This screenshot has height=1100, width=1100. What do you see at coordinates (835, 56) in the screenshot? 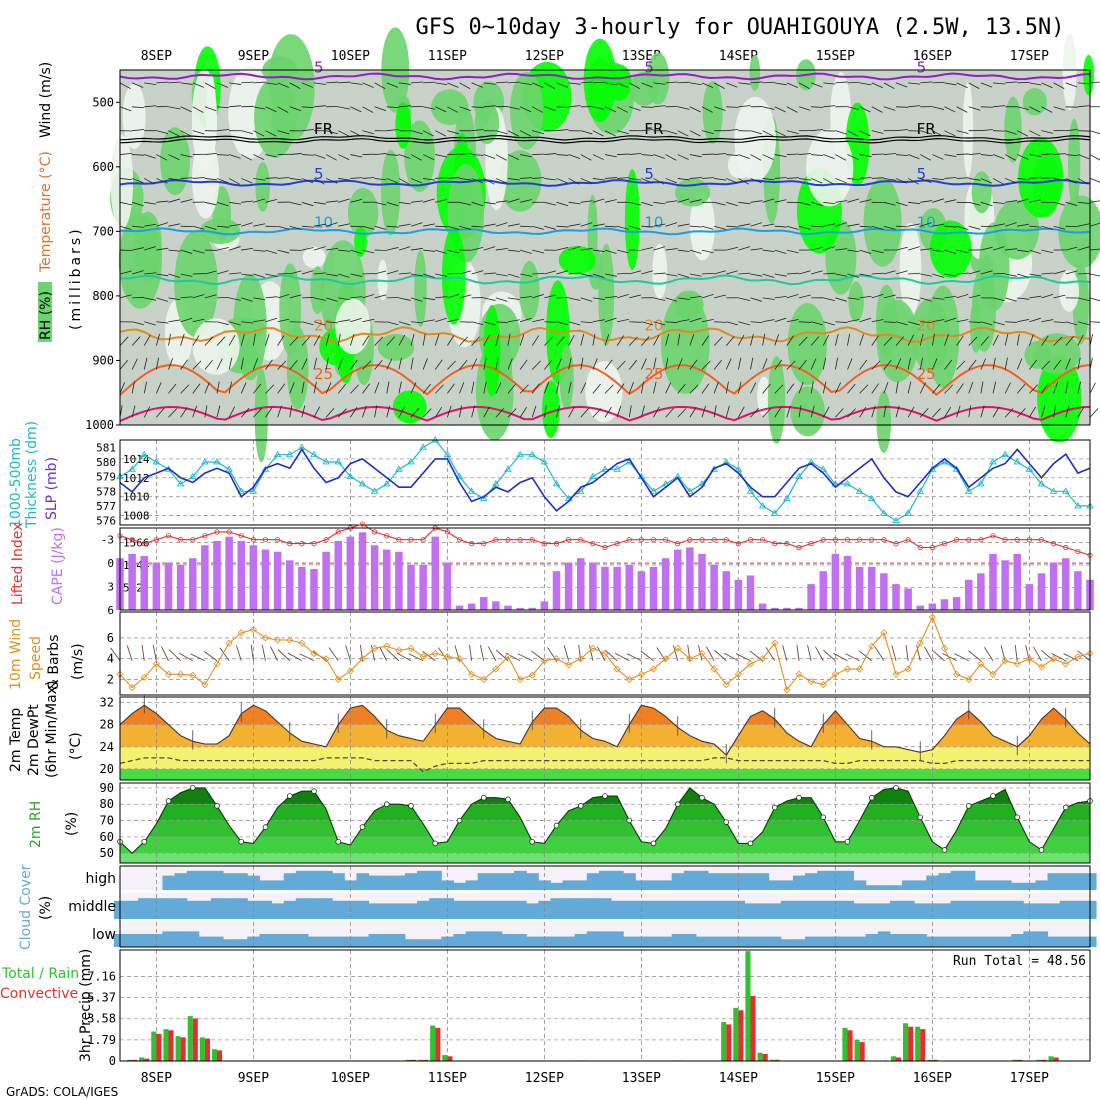
I see `date-label-top: 15SEP` at bounding box center [835, 56].